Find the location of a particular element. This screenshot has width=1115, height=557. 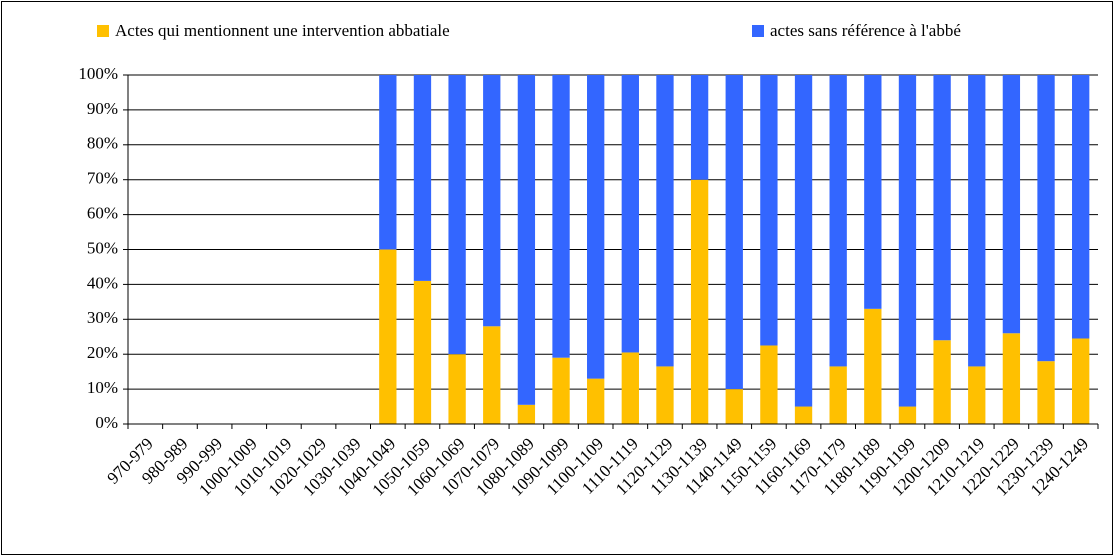

y-tick-label: 80% is located at coordinates (102, 143).